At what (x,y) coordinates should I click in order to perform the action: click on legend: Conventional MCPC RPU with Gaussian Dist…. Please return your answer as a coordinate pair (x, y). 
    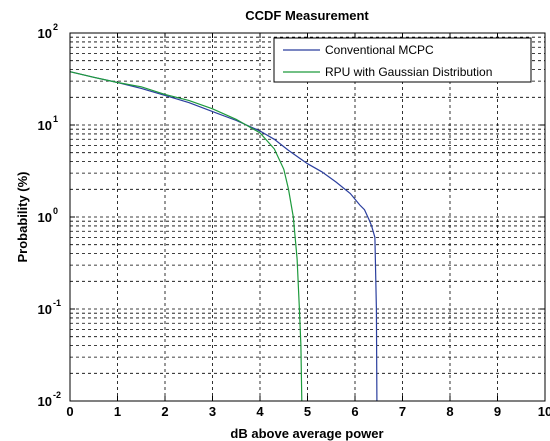
    Looking at the image, I should click on (402, 60).